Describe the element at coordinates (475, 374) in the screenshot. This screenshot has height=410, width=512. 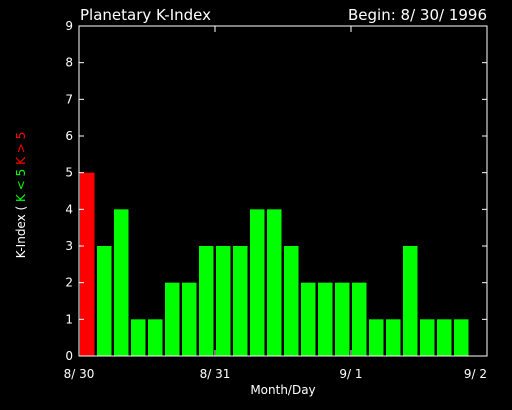
I see `x-tick-label: 9/ 2` at that location.